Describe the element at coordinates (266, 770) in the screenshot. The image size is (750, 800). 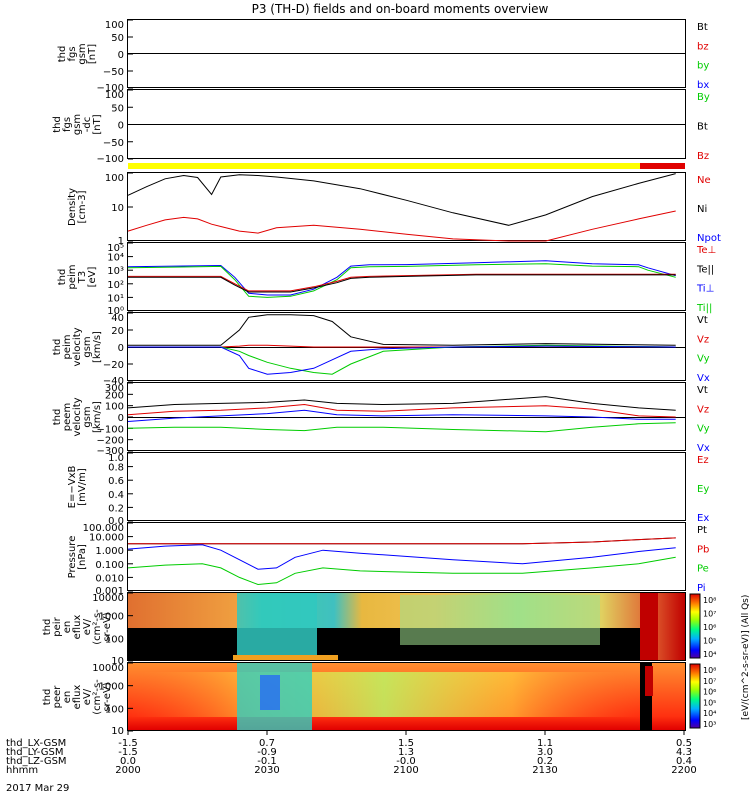
I see `time-axis-value: 2030` at that location.